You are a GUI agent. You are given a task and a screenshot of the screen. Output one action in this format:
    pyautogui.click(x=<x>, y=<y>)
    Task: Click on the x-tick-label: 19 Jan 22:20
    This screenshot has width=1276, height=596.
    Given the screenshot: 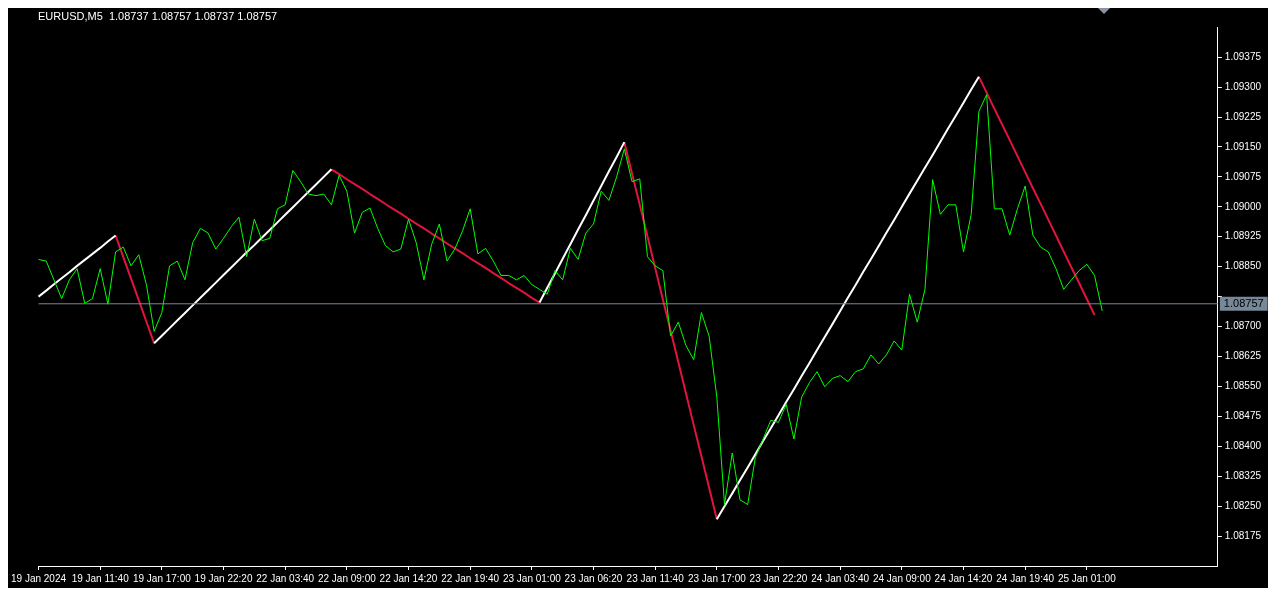 What is the action you would take?
    pyautogui.click(x=223, y=578)
    